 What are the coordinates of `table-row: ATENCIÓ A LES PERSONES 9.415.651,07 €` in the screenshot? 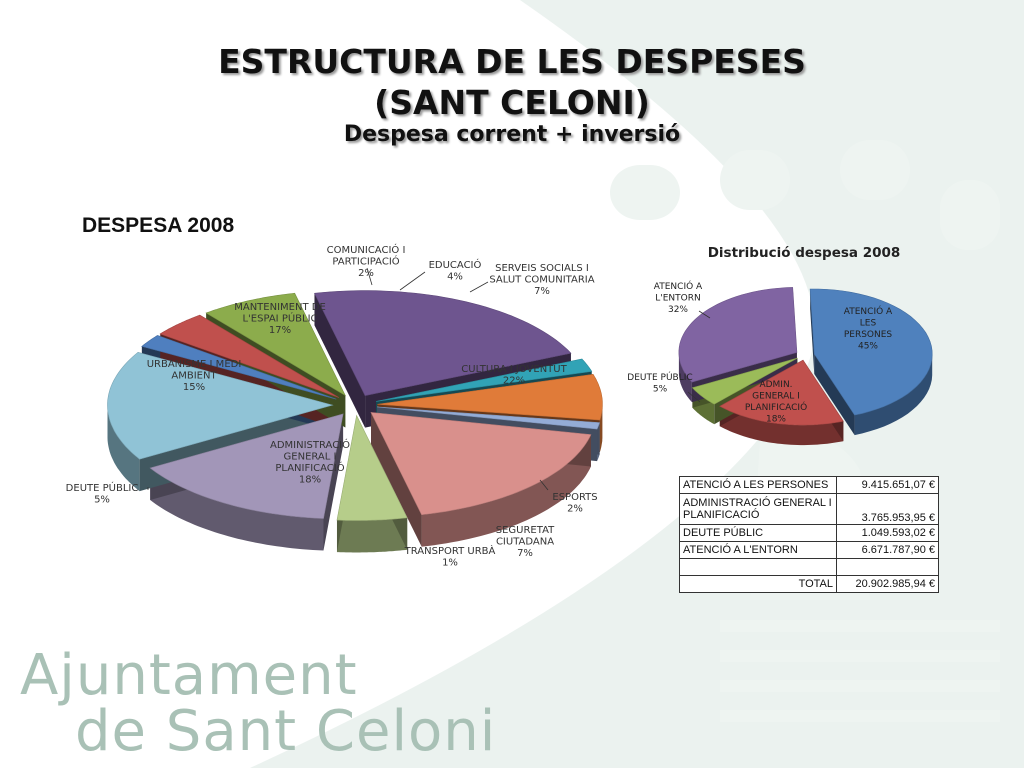 It's located at (809, 485).